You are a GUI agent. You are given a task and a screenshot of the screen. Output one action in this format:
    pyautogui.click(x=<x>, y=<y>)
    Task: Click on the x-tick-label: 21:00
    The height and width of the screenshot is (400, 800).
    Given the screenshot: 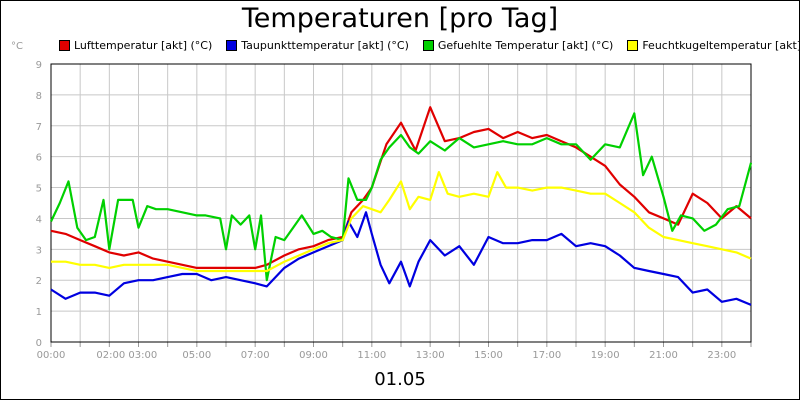 What is the action you would take?
    pyautogui.click(x=663, y=355)
    